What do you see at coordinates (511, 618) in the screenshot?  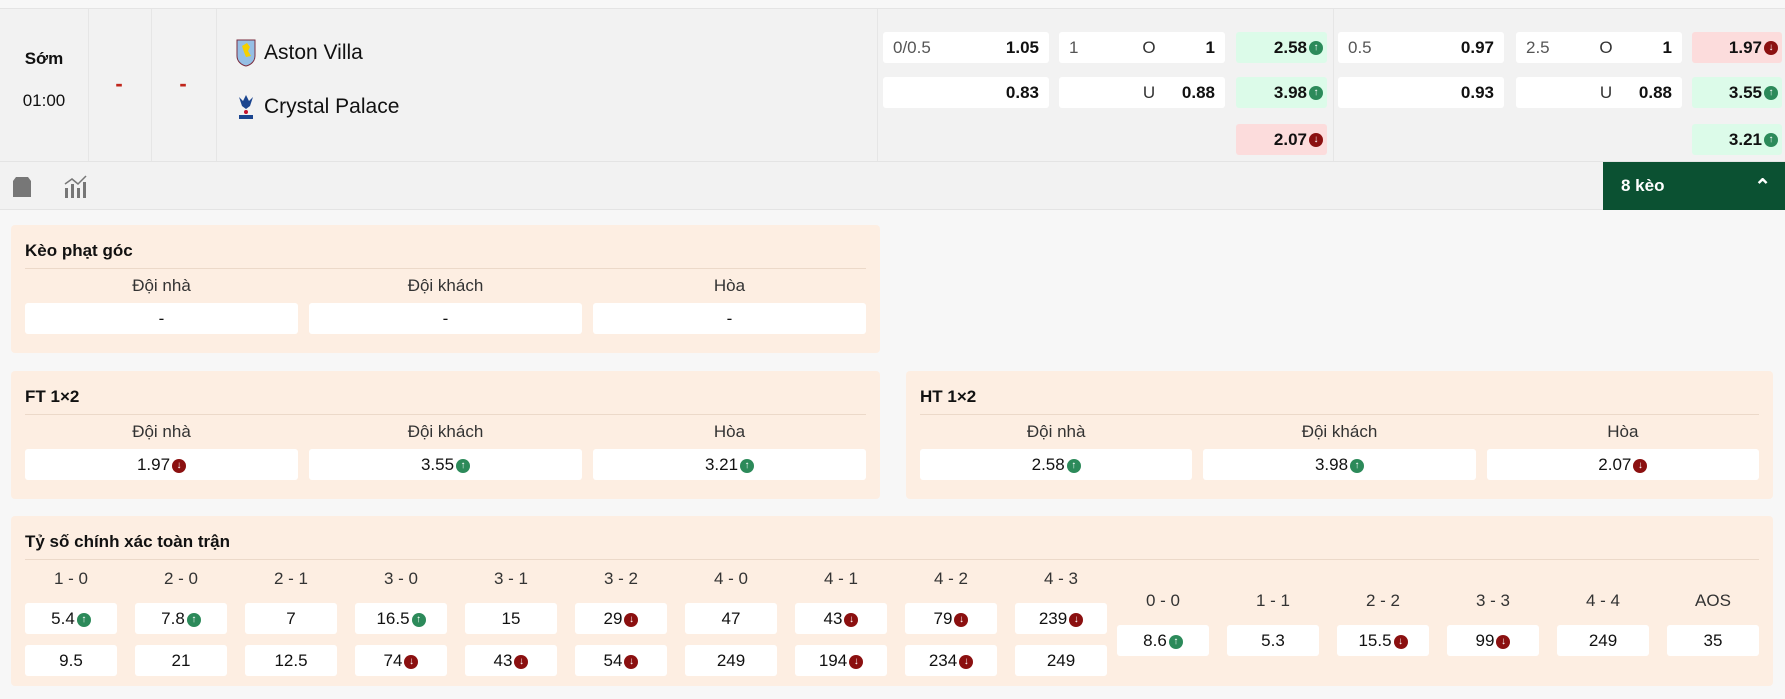 I see `odd-cell: 15` at bounding box center [511, 618].